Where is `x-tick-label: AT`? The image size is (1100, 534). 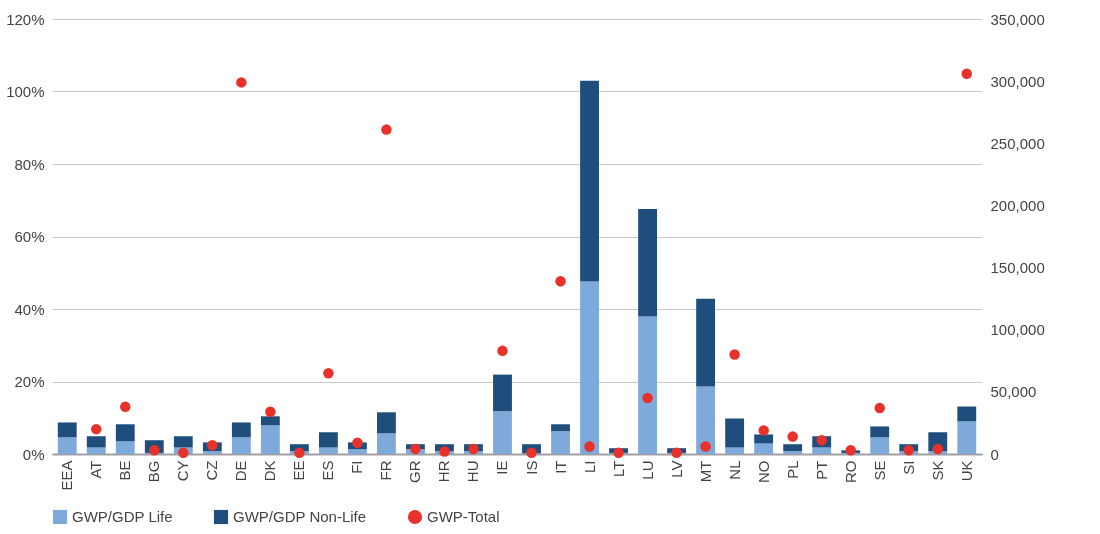 x-tick-label: AT is located at coordinates (96, 469).